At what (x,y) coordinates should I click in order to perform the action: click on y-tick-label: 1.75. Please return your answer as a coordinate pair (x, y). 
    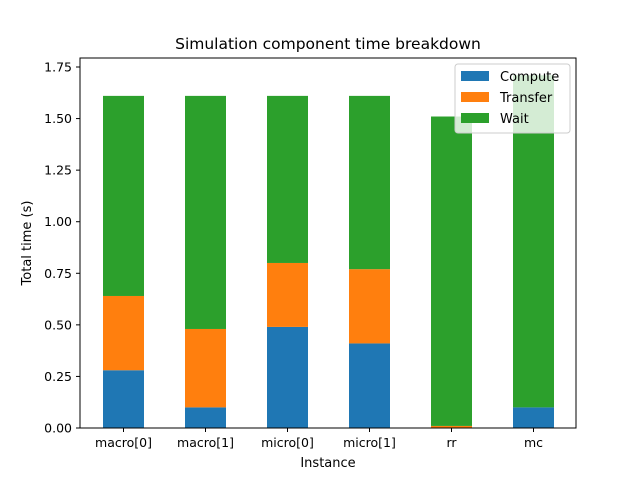
    Looking at the image, I should click on (58, 67).